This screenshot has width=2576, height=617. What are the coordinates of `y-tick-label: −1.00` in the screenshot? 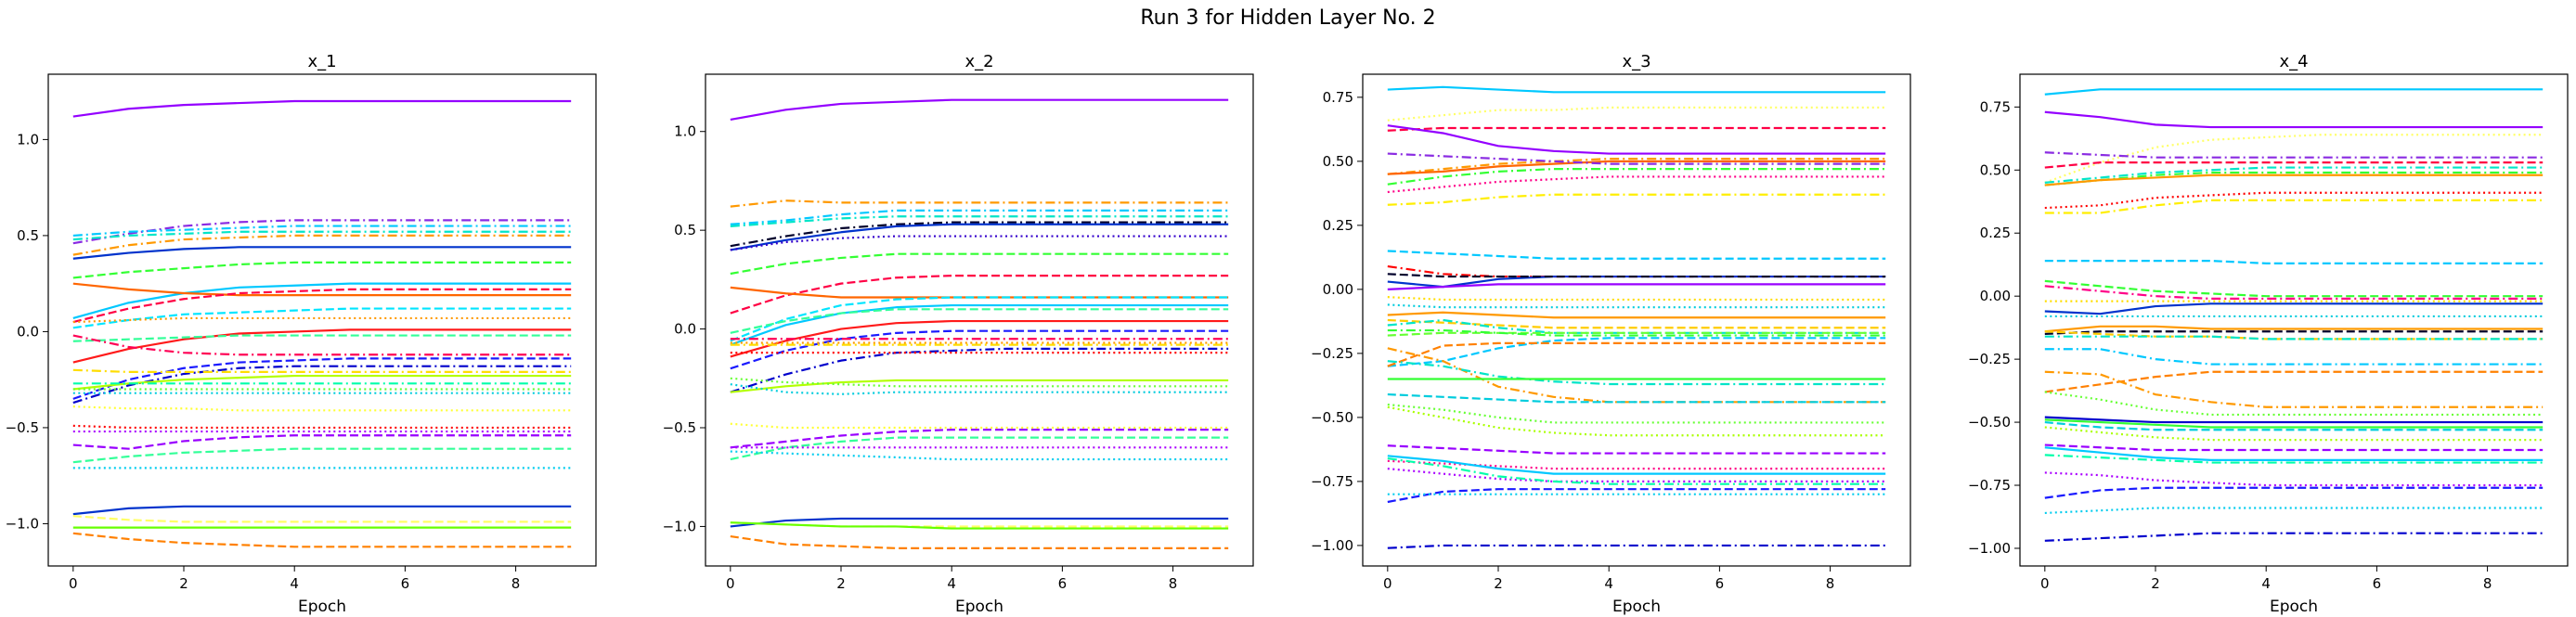 It's located at (1332, 545).